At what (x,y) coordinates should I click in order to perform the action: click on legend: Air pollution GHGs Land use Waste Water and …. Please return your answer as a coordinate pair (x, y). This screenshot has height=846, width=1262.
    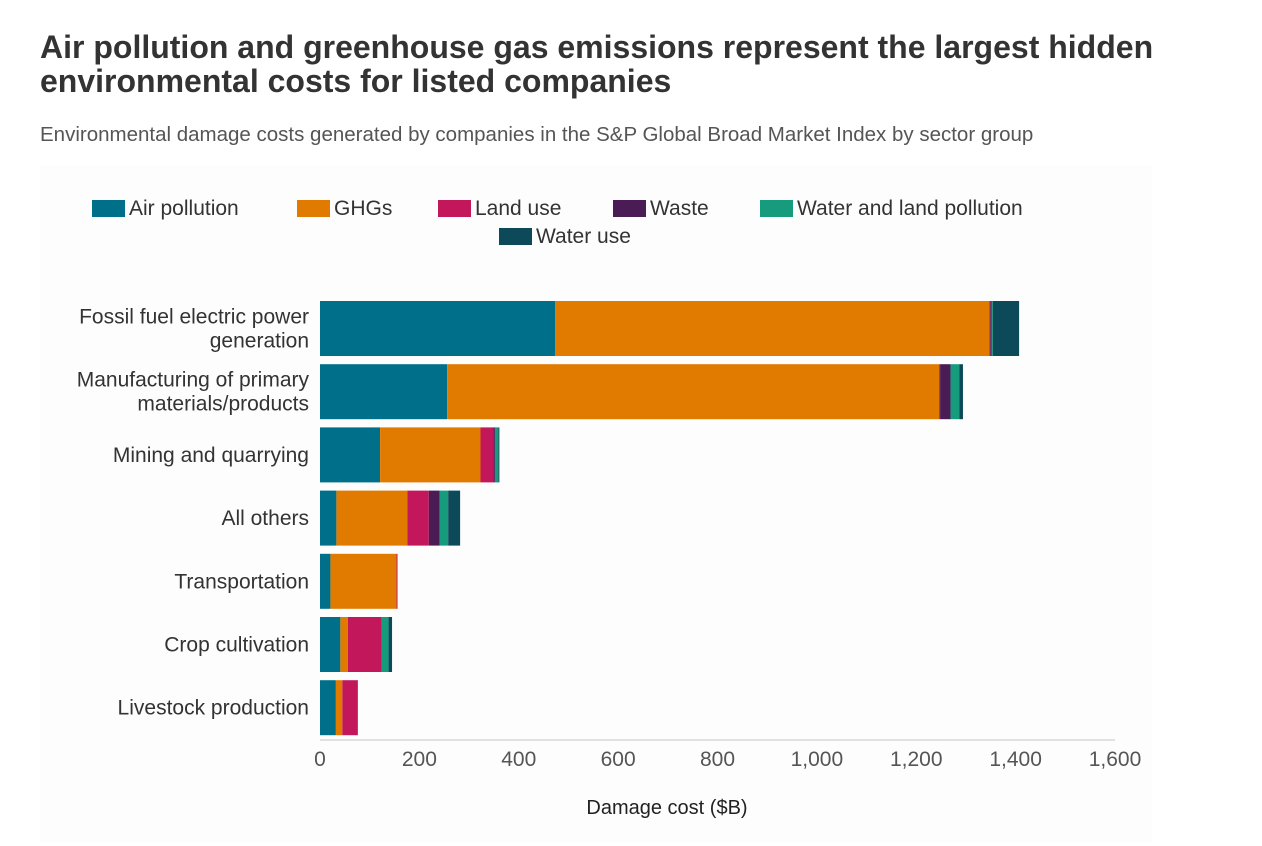
    Looking at the image, I should click on (557, 222).